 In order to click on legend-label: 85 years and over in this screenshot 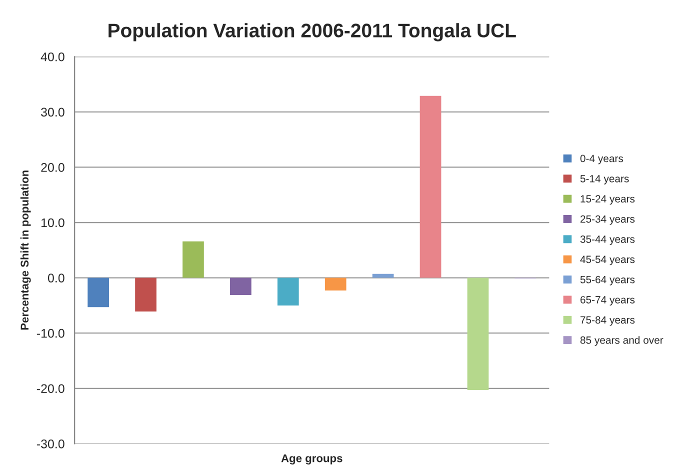, I will do `click(622, 341)`.